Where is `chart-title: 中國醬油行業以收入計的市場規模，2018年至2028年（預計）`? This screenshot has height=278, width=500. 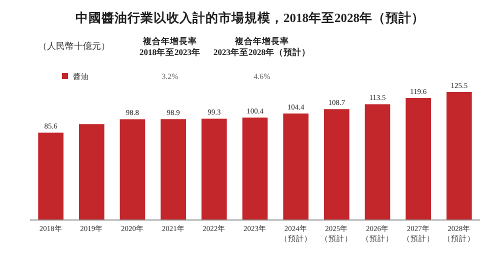 chart-title: 中國醬油行業以收入計的市場規模，2018年至2028年（預計） is located at coordinates (250, 17).